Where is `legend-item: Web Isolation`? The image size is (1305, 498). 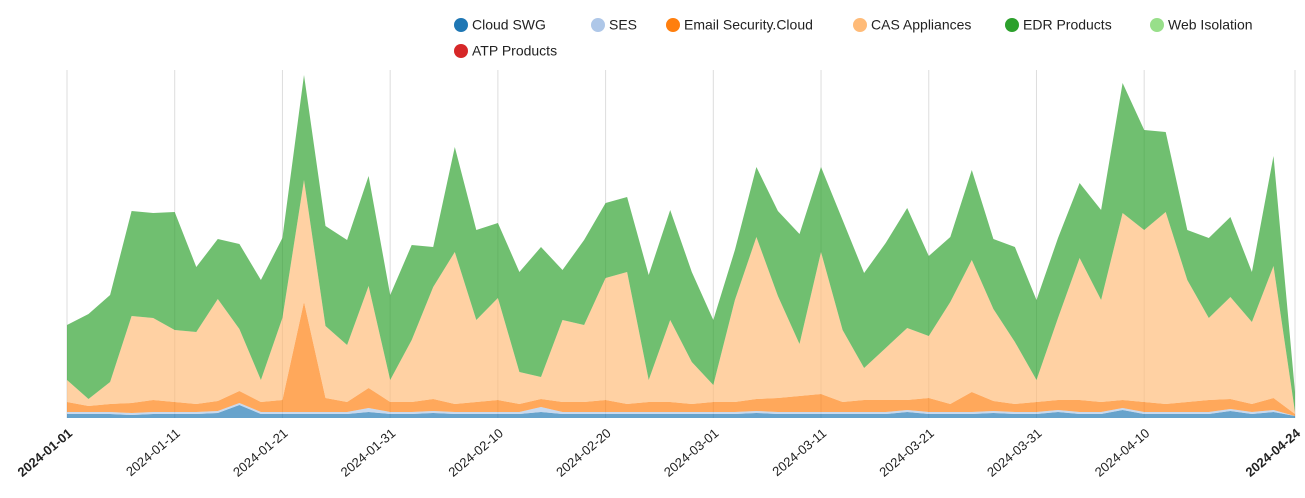 legend-item: Web Isolation is located at coordinates (1201, 25).